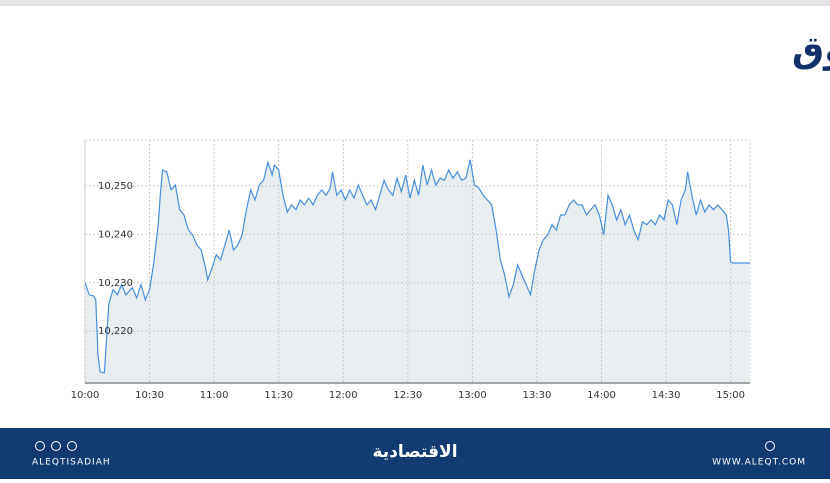 Image resolution: width=830 pixels, height=483 pixels. What do you see at coordinates (115, 234) in the screenshot?
I see `y-tick-label: 10,240` at bounding box center [115, 234].